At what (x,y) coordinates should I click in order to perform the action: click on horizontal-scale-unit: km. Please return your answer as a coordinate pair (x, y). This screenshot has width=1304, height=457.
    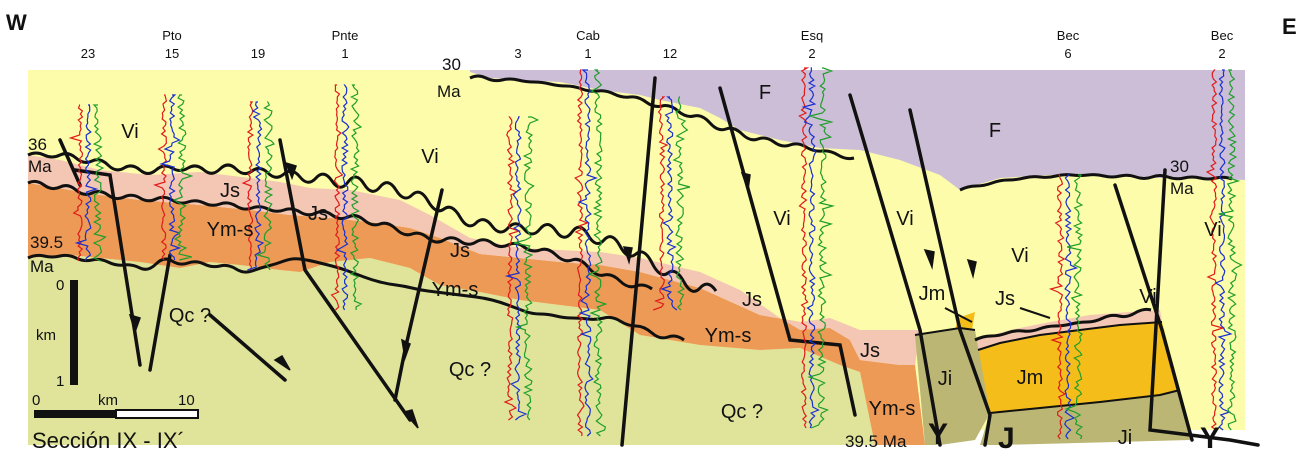
    Looking at the image, I should click on (108, 400).